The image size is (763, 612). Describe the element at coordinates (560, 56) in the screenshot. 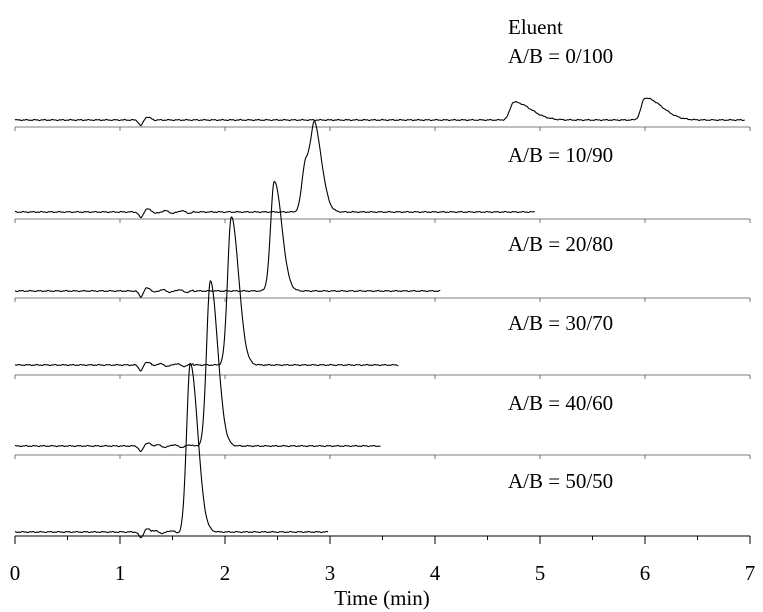

I see `series-label: A/B = 0/100` at that location.